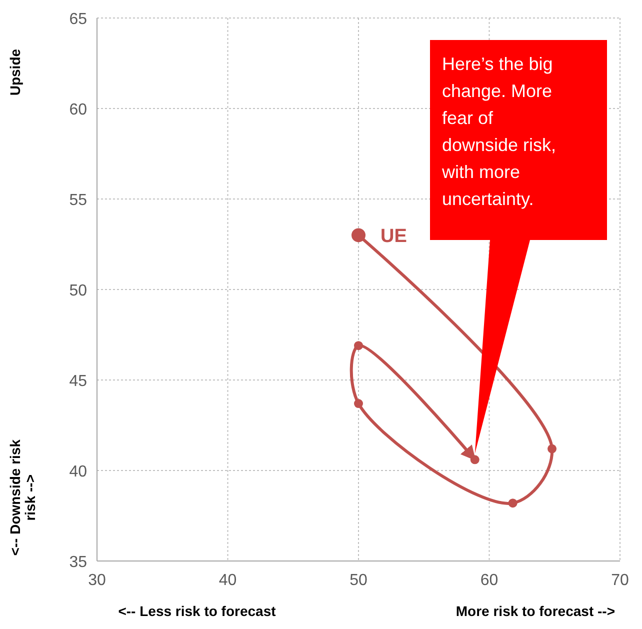  Describe the element at coordinates (393, 237) in the screenshot. I see `series-label: UE` at that location.